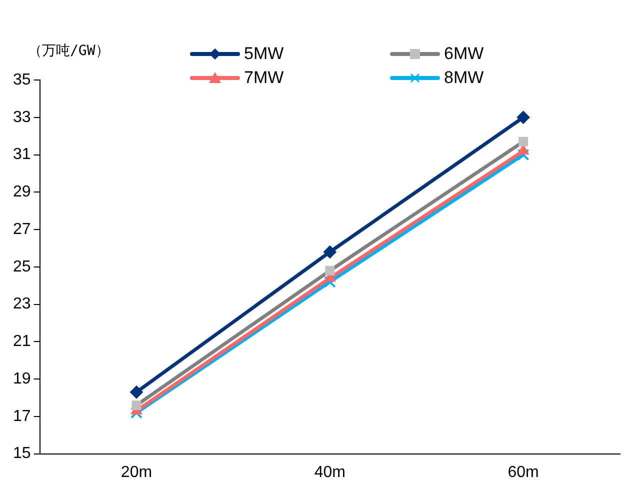 This screenshot has height=495, width=630. Describe the element at coordinates (330, 472) in the screenshot. I see `x-tick-label: 40m` at that location.